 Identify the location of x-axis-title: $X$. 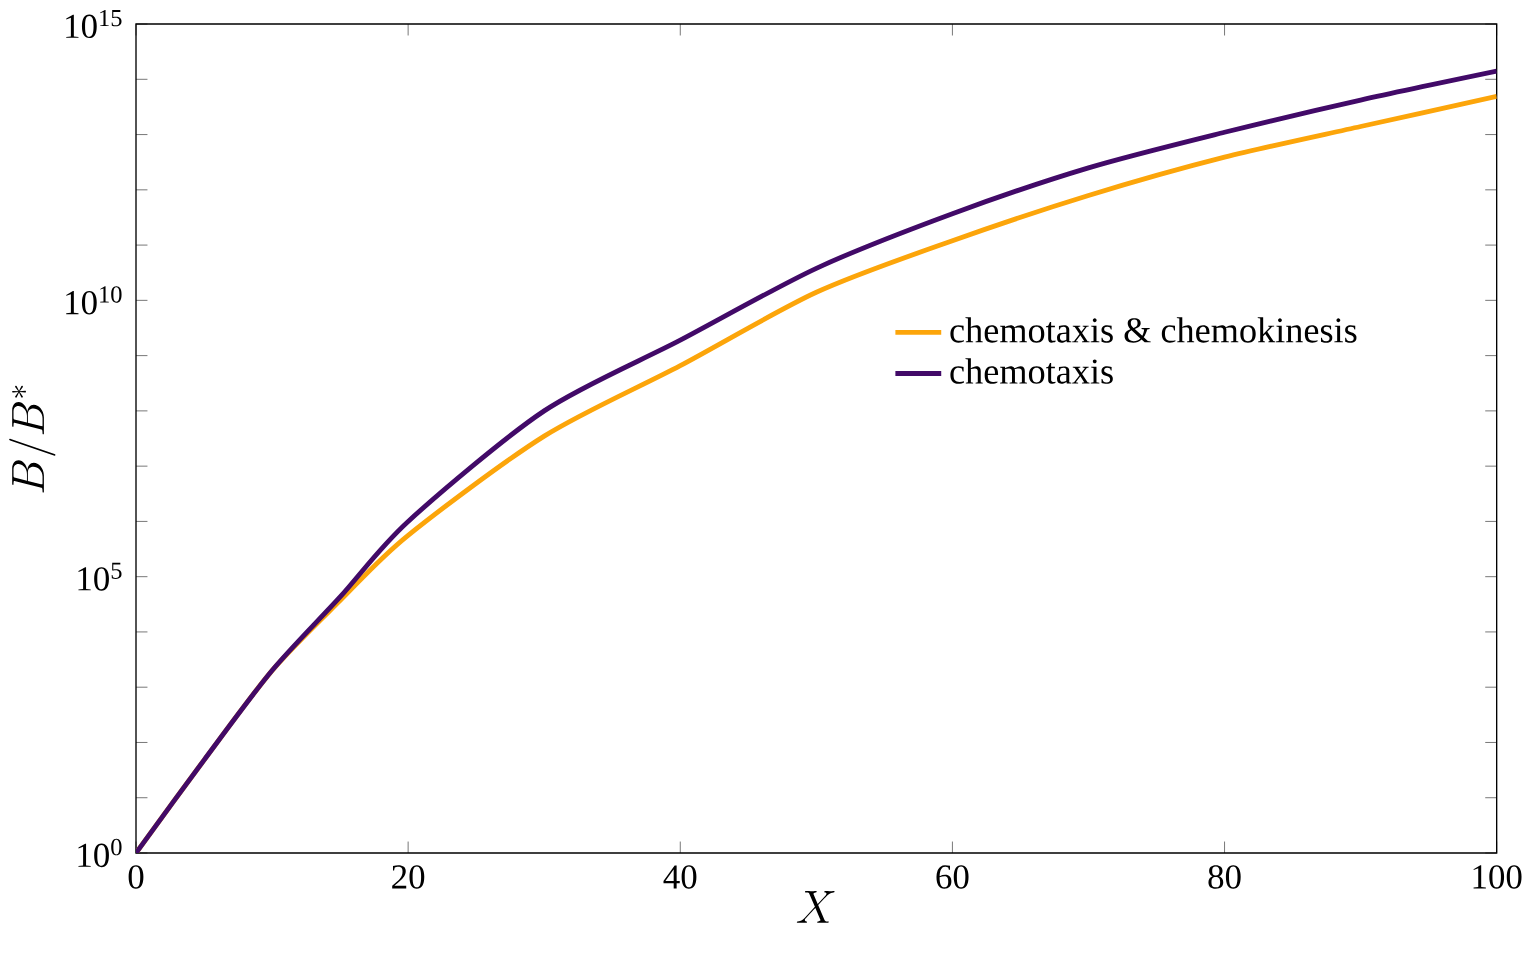
(815, 907).